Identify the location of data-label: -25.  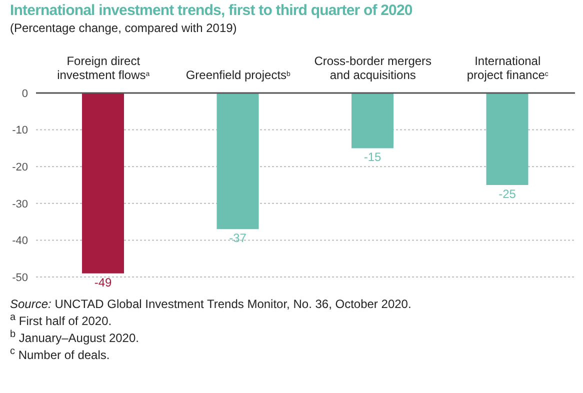
(507, 194).